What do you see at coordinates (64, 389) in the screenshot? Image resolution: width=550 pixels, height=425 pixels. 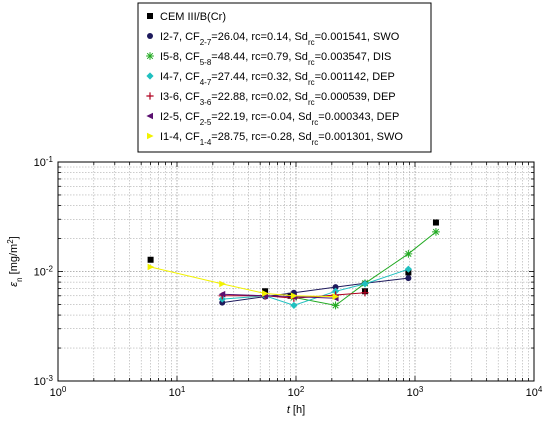 I see `x-tick-label-exponent: 0` at bounding box center [64, 389].